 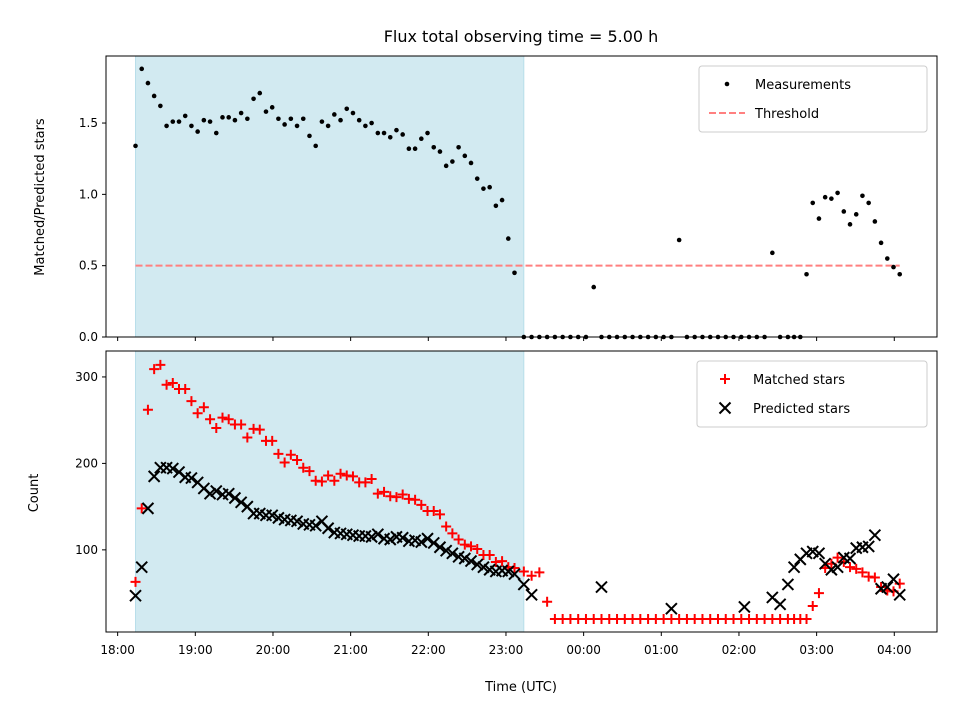 What do you see at coordinates (803, 85) in the screenshot?
I see `top-legend-label-0: Measurements` at bounding box center [803, 85].